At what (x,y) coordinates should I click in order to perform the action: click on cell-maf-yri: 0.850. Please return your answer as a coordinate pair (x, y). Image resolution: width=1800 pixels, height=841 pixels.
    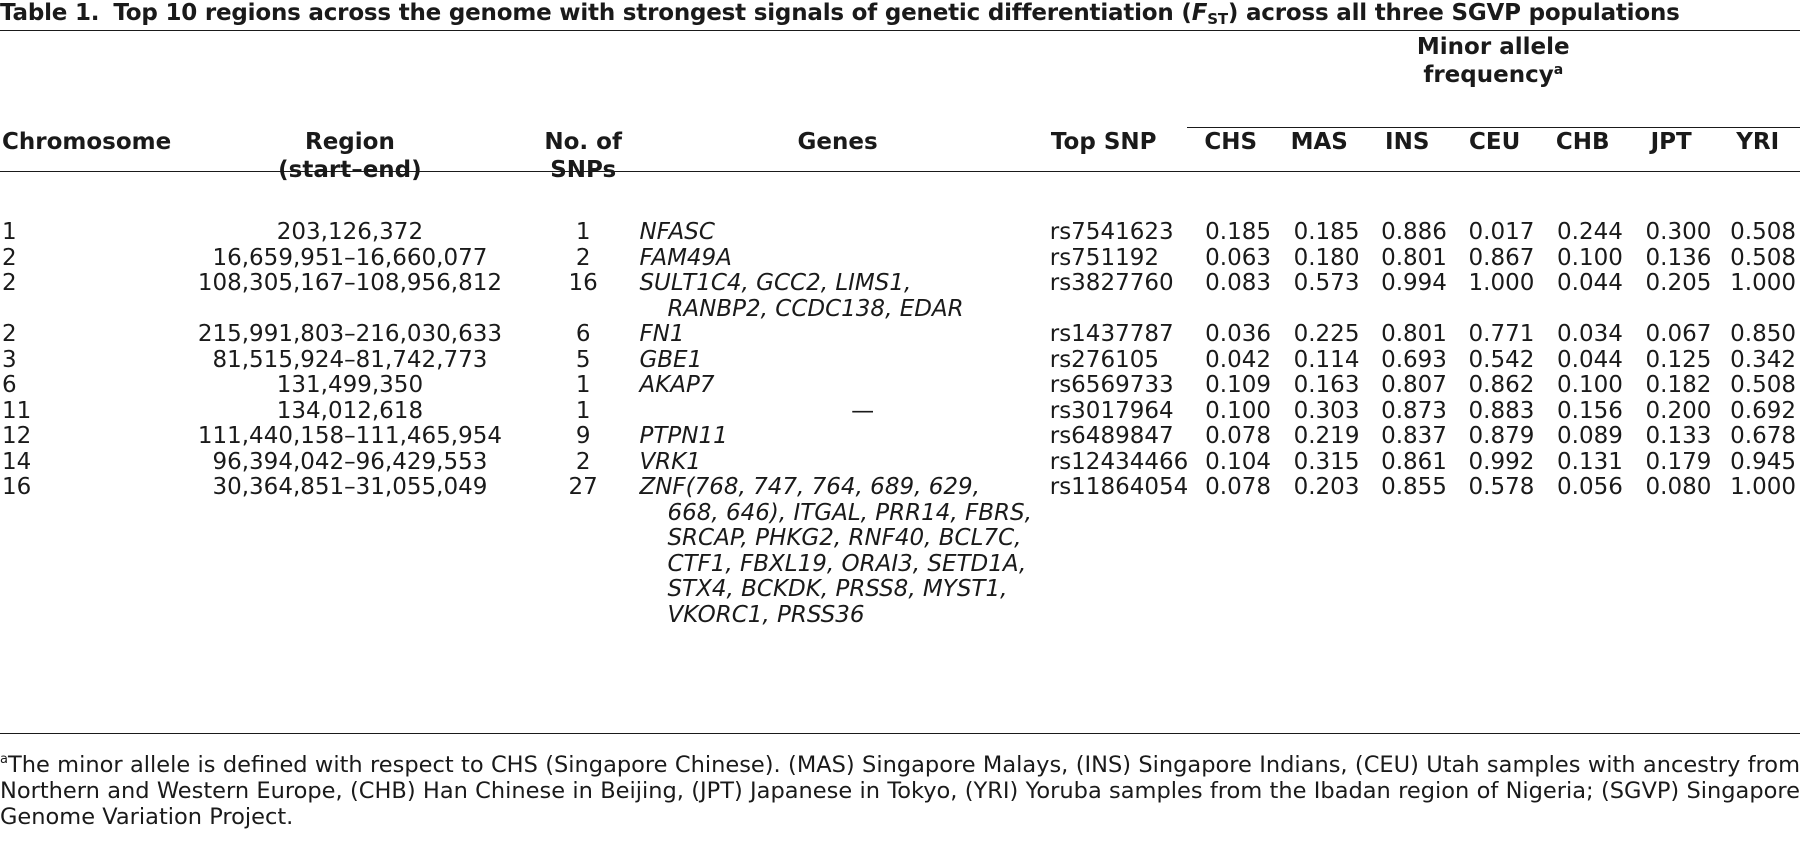
    Looking at the image, I should click on (1763, 334).